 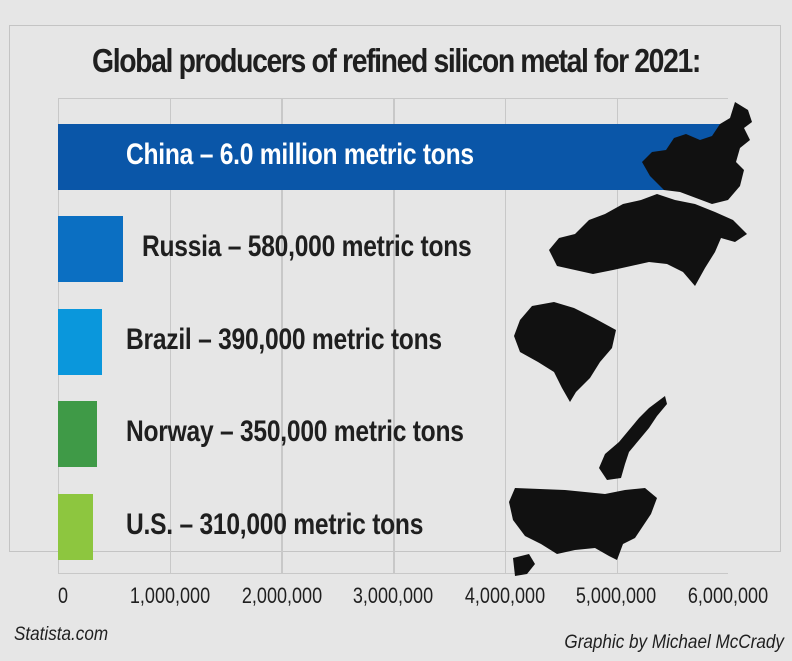 What do you see at coordinates (393, 595) in the screenshot?
I see `x-tick-label: 3,000,000` at bounding box center [393, 595].